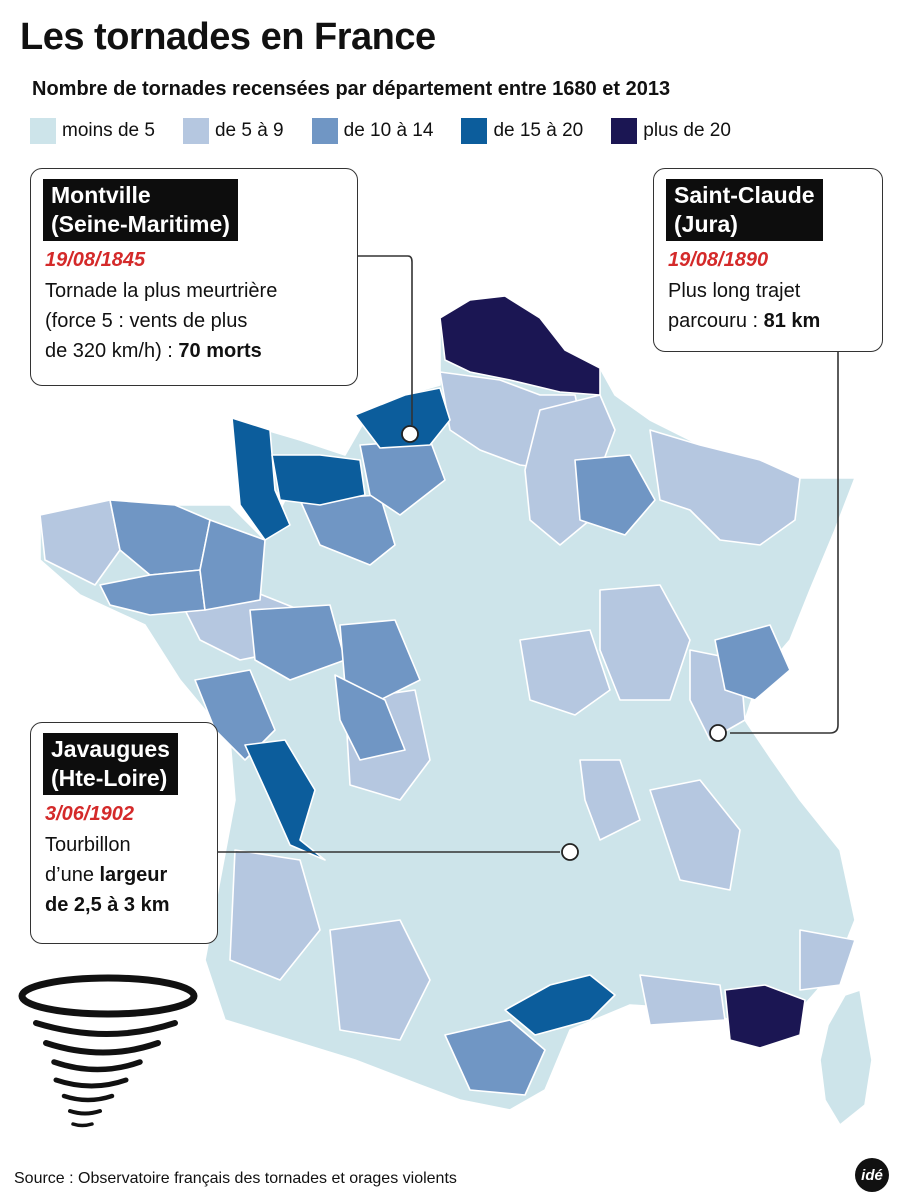 The height and width of the screenshot is (1200, 900). What do you see at coordinates (520, 345) in the screenshot?
I see `dept-nord-pas-de-calais` at bounding box center [520, 345].